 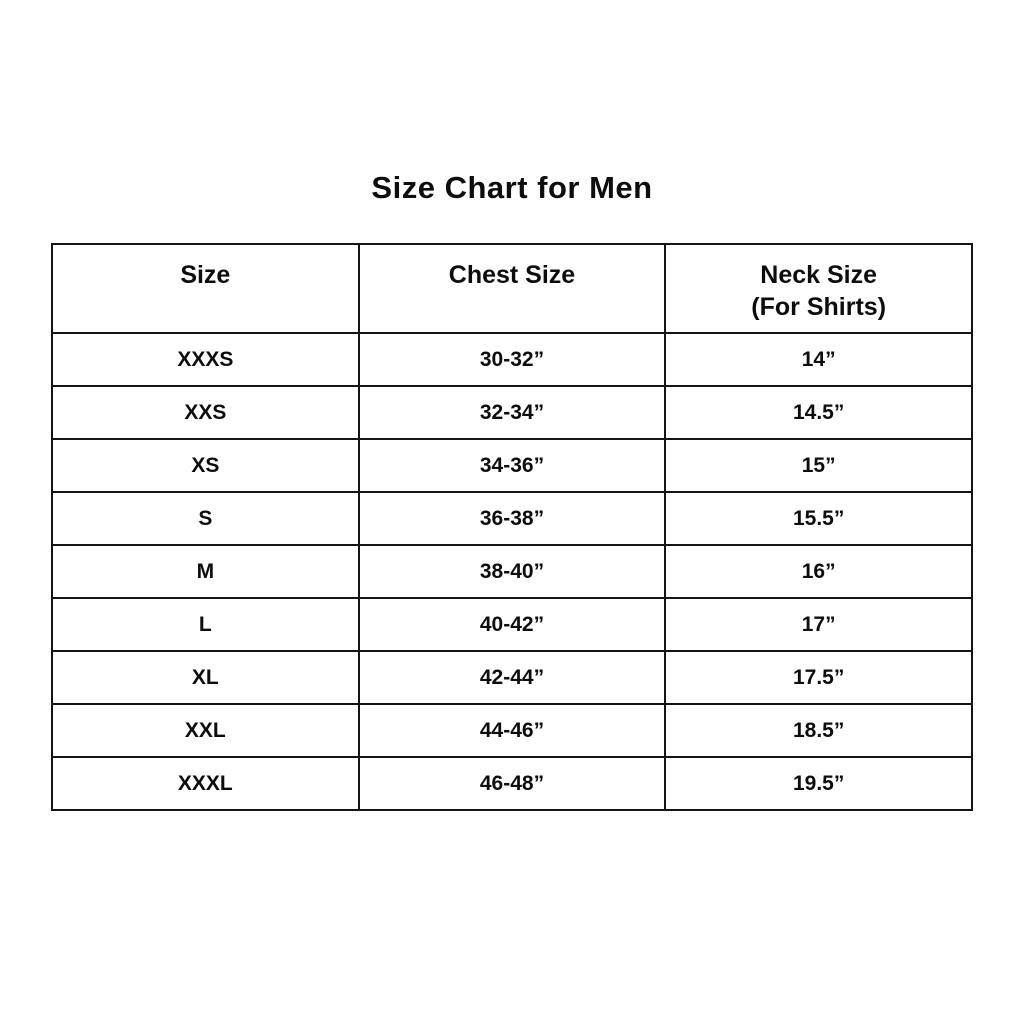 I want to click on table-row: XS 34-36” 15”, so click(x=512, y=465).